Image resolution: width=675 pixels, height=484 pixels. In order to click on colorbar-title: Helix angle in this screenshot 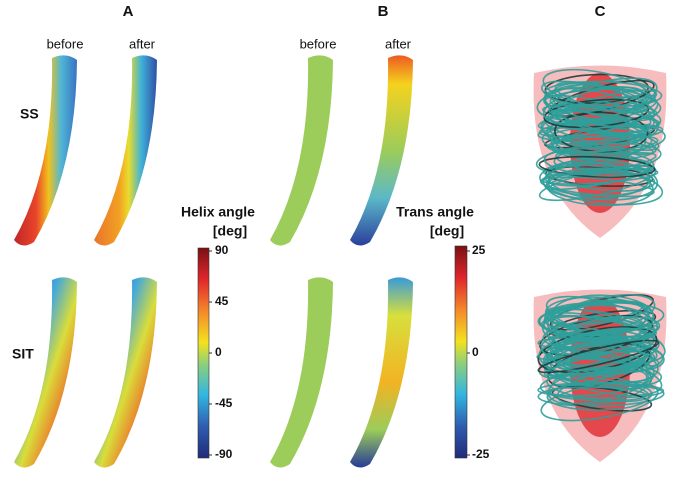, I will do `click(218, 212)`.